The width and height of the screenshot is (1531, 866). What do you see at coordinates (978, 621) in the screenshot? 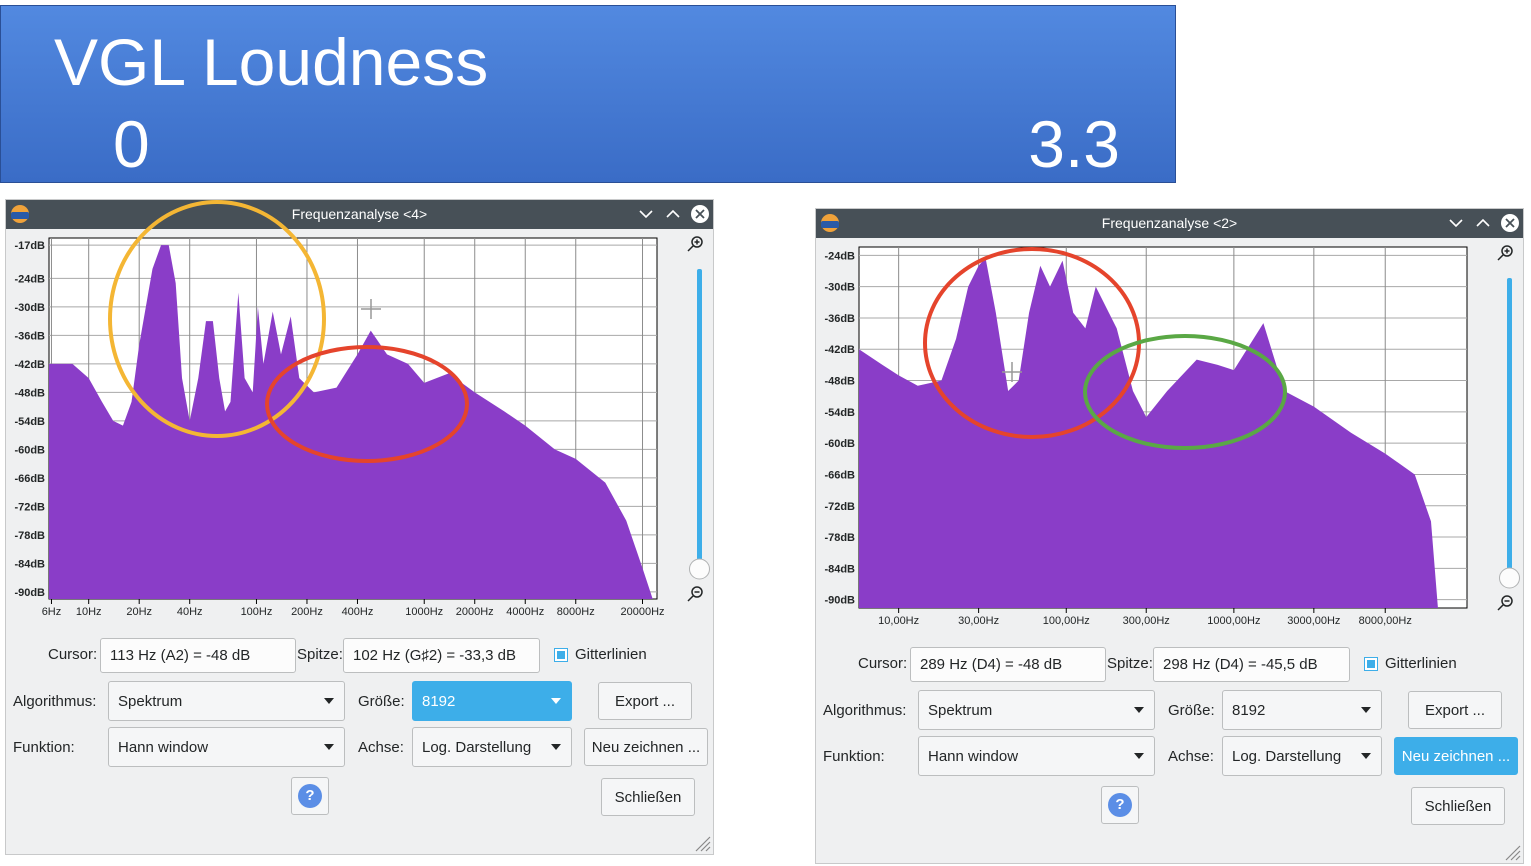
I see `x-tick-label: 30,00Hz` at bounding box center [978, 621].